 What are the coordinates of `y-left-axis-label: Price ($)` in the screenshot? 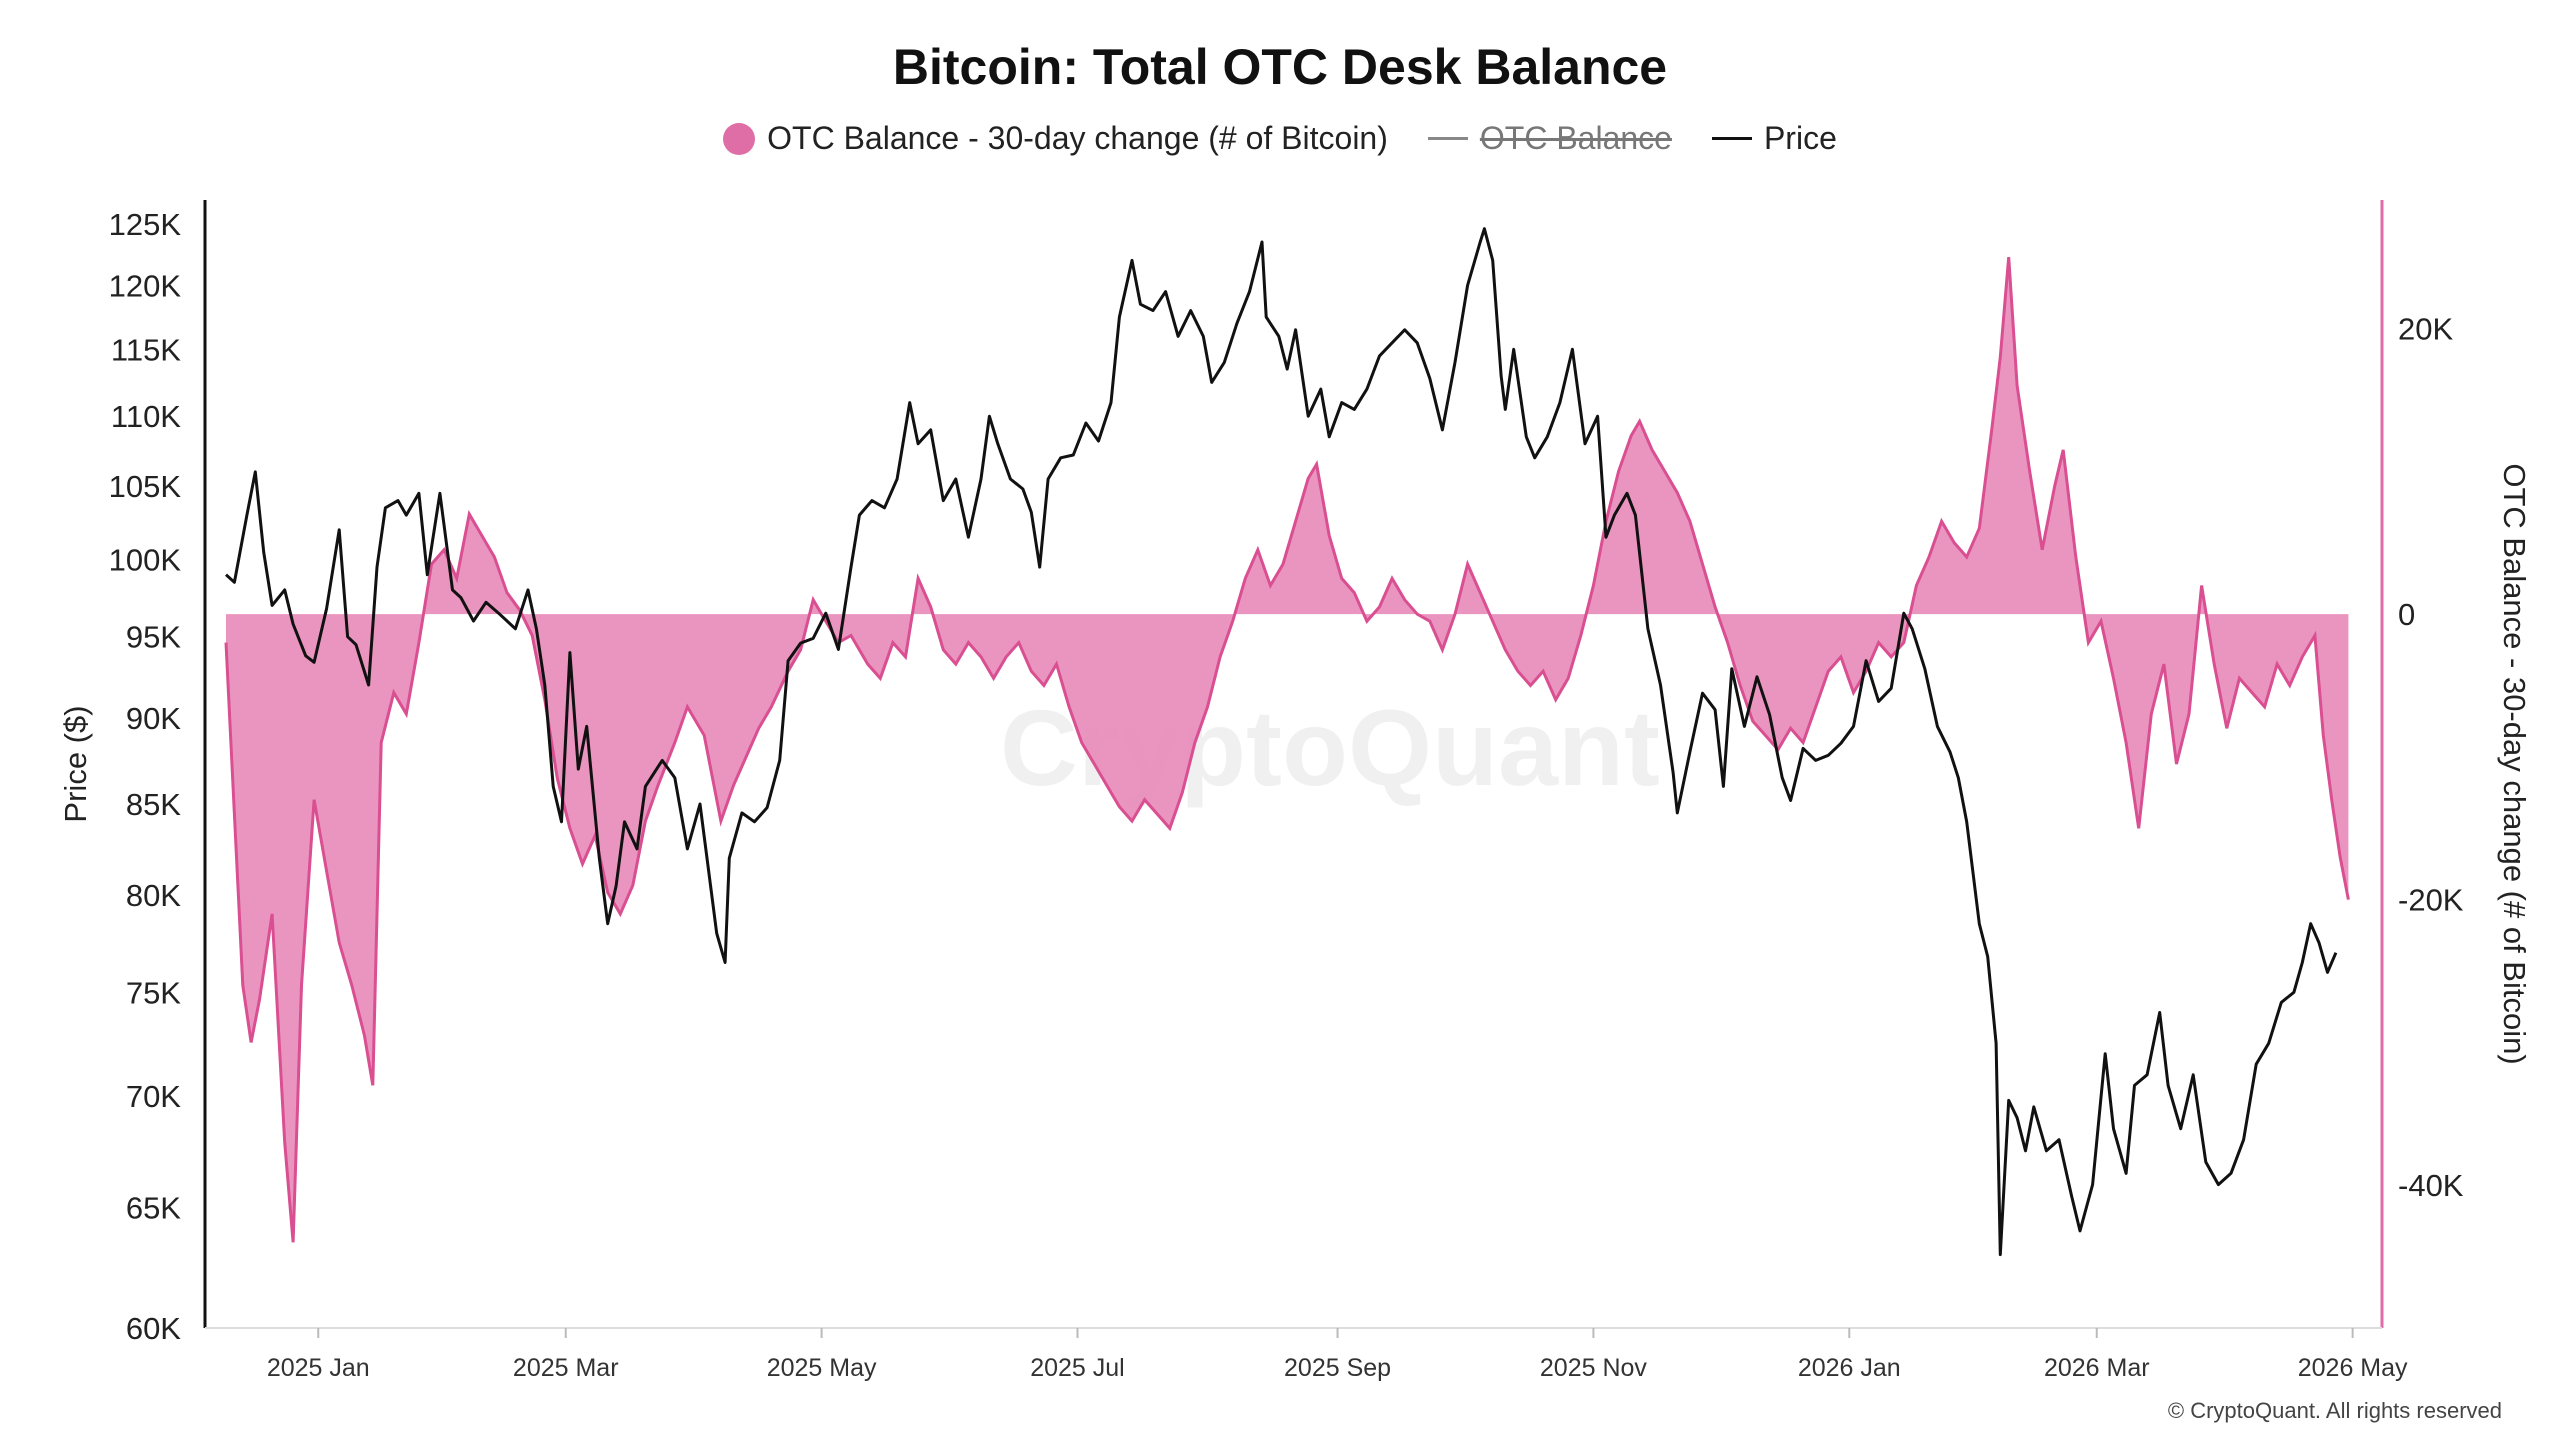 It's located at (75, 763).